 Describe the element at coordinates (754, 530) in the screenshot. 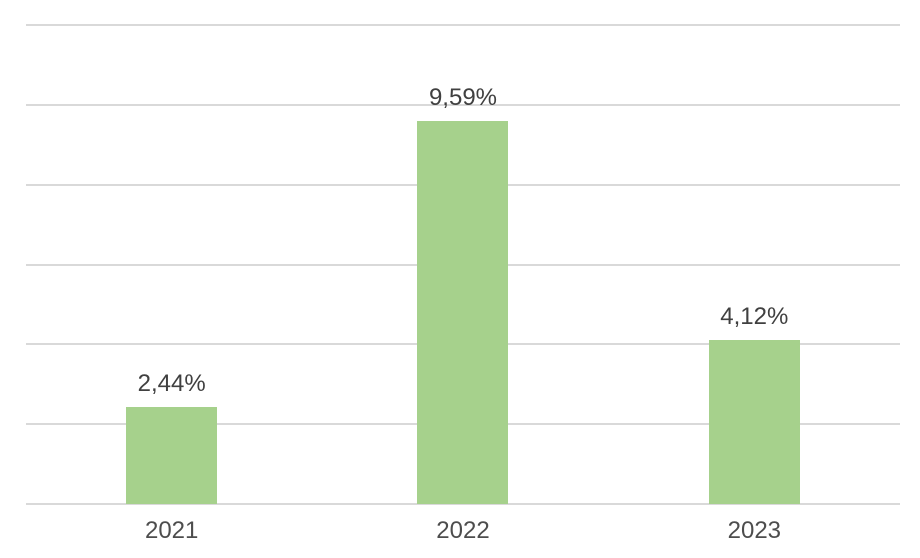

I see `x-axis-label-2023: 2023` at that location.